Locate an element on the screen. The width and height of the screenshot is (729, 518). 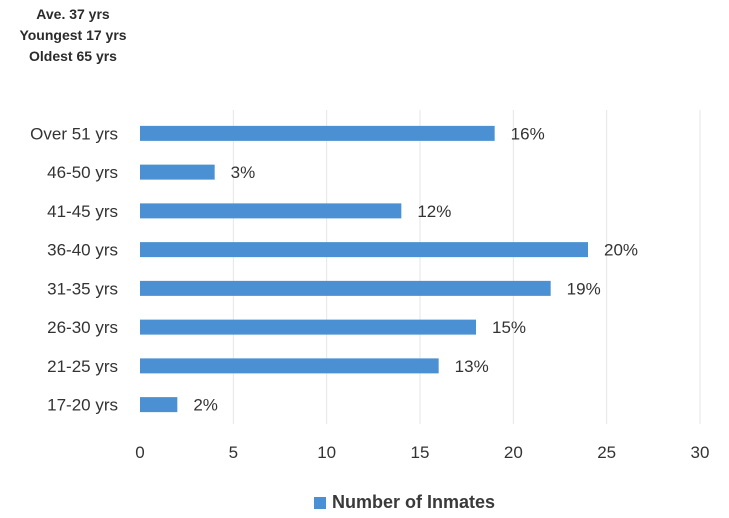
data-label: 2% is located at coordinates (205, 405).